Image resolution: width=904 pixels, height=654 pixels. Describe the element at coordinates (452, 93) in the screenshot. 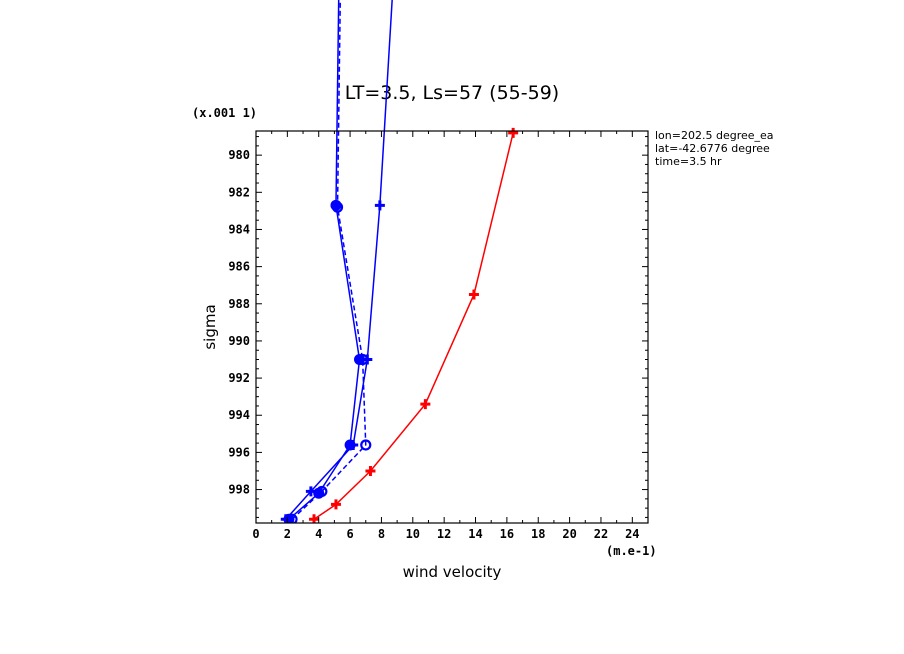

I see `chart-title: LT=3.5, Ls=57 (55-59)` at that location.